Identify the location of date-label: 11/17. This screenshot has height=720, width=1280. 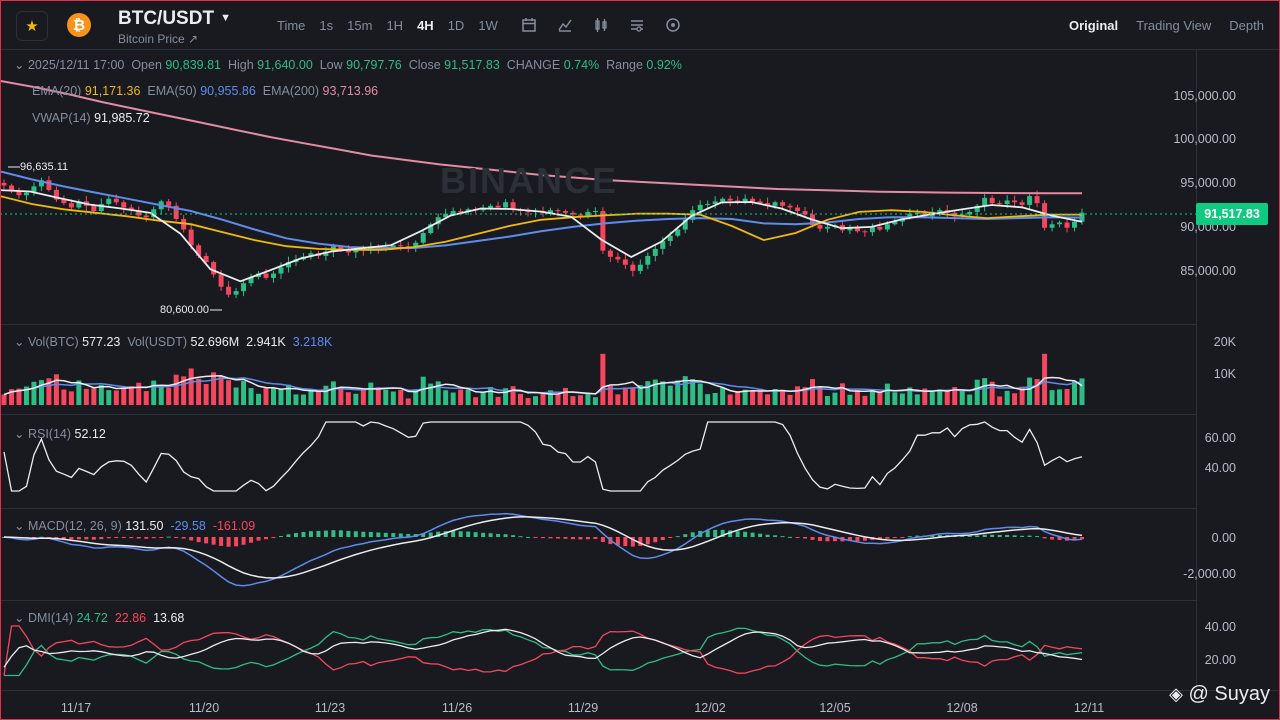
(76, 708).